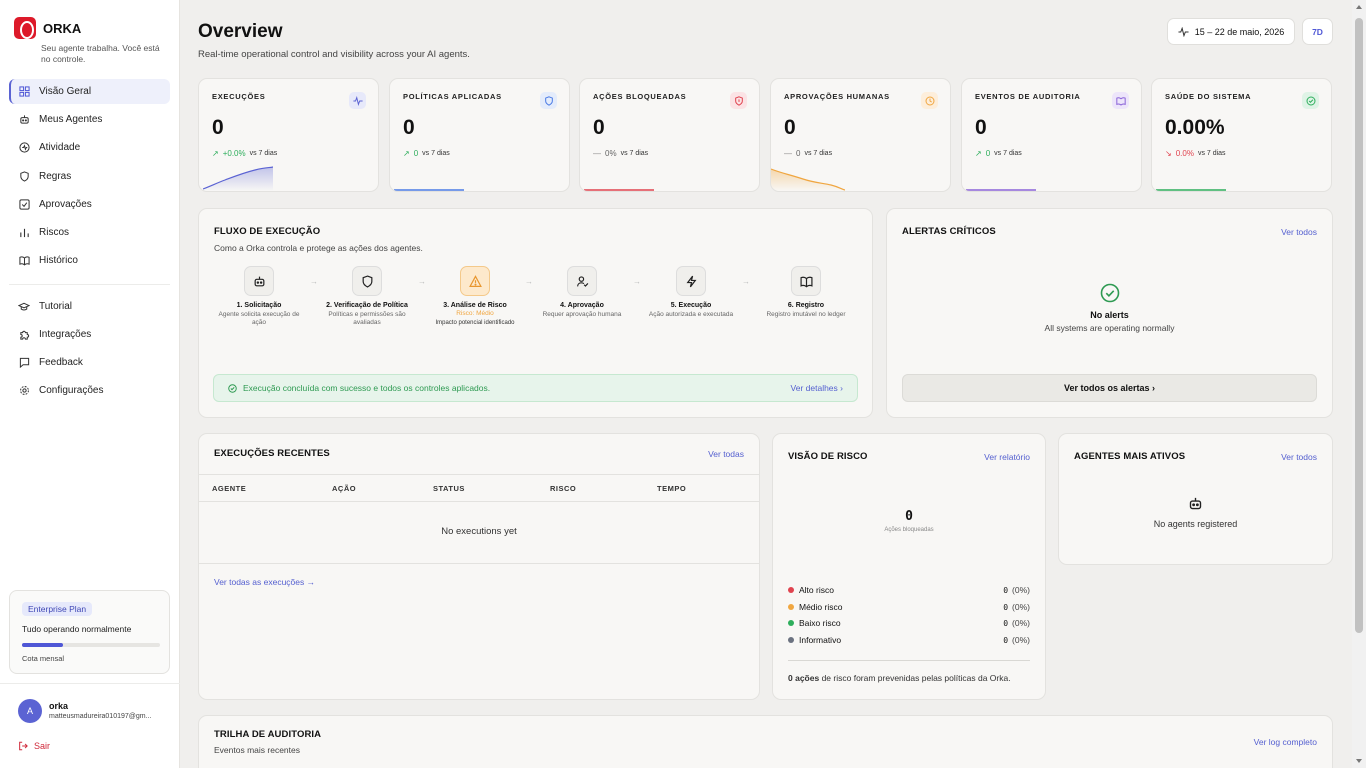 This screenshot has height=768, width=1366. What do you see at coordinates (1359, 761) in the screenshot?
I see `scroll-down-arrow` at bounding box center [1359, 761].